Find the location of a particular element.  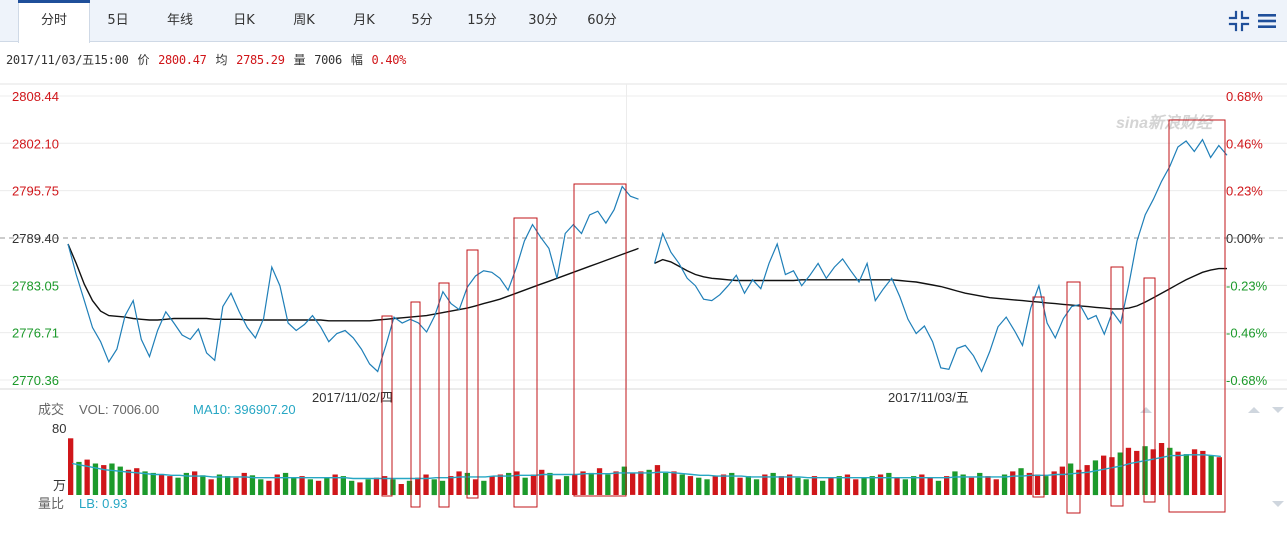

y-tick-right: 0.68% is located at coordinates (1244, 96).